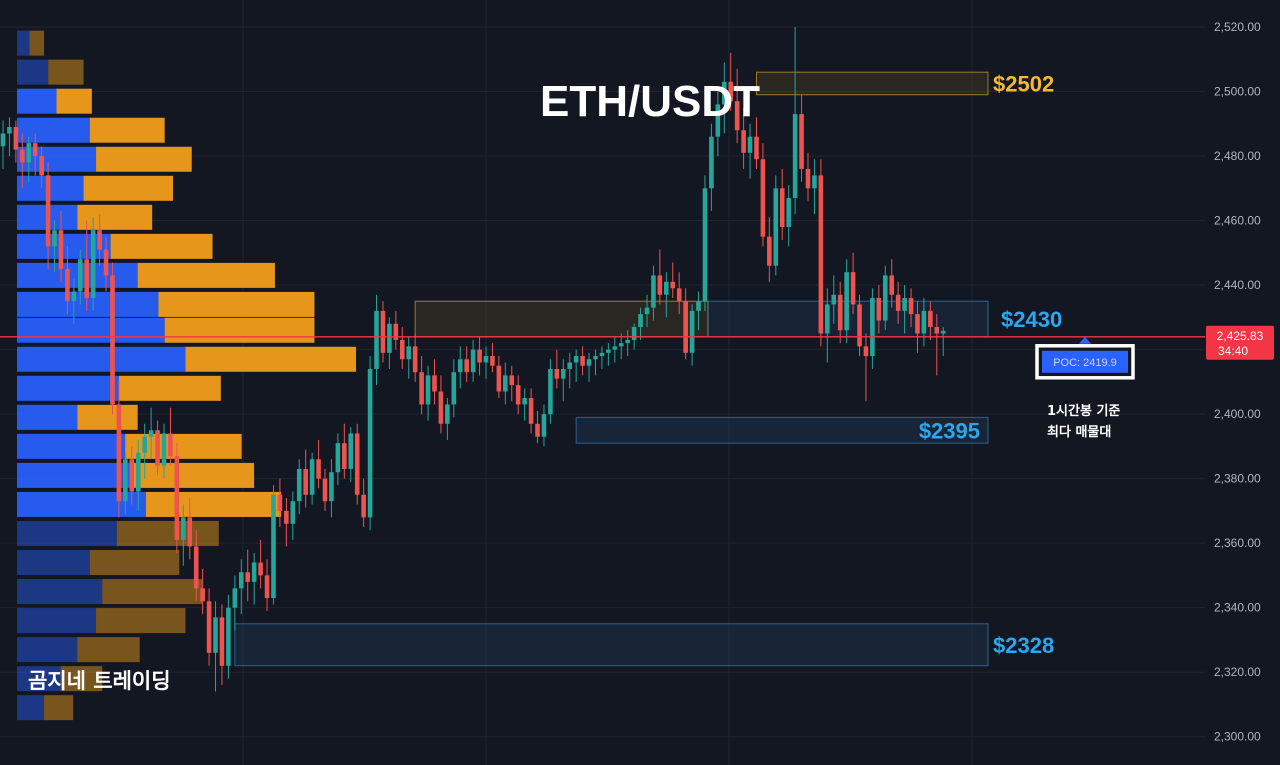 This screenshot has width=1280, height=765. I want to click on y-tick-label: 2,440.00, so click(1237, 285).